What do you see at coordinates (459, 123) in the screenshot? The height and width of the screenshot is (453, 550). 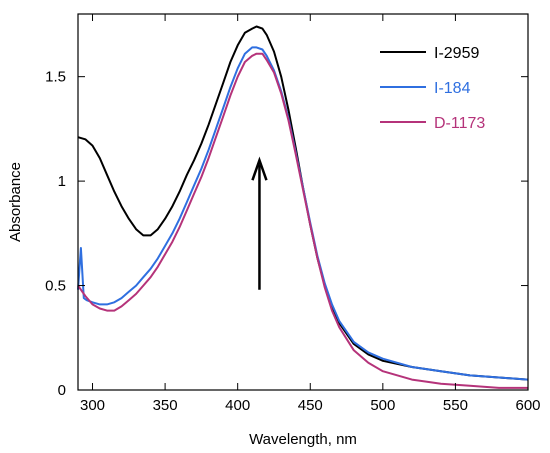 I see `legend-label: D-1173` at bounding box center [459, 123].